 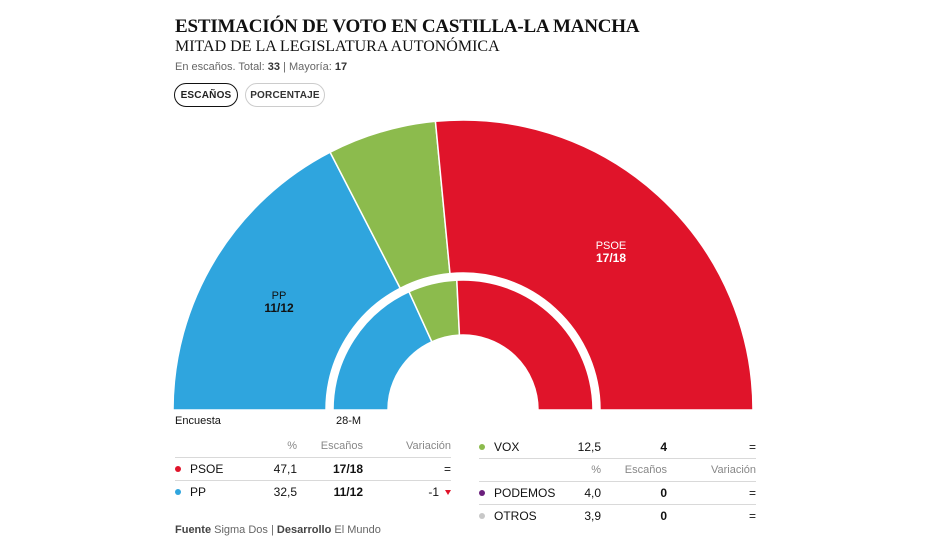 I want to click on slice-28m-psoe, so click(x=525, y=345).